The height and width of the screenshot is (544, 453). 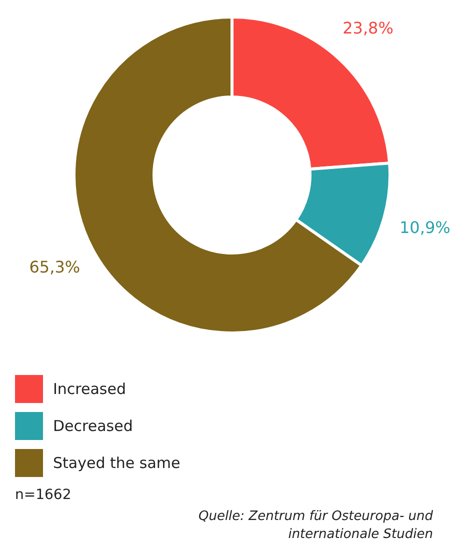 I want to click on text: n=1662, so click(x=43, y=495).